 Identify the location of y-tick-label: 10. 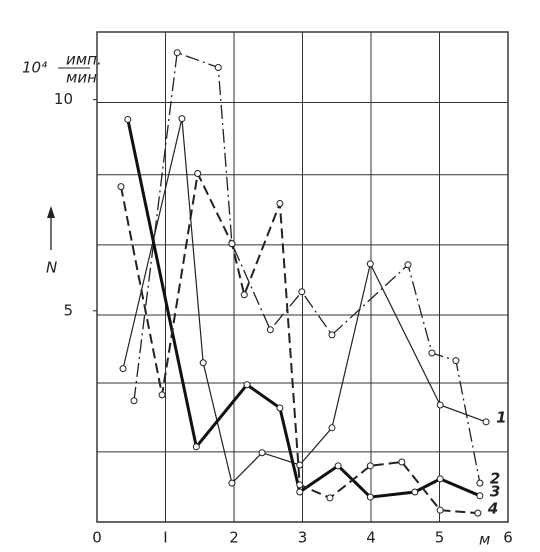
(63, 99).